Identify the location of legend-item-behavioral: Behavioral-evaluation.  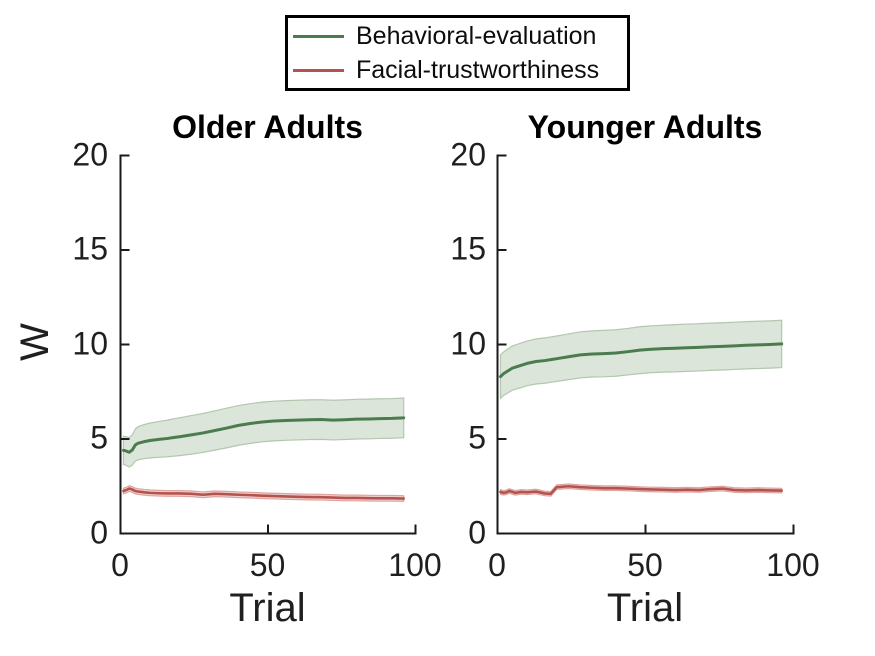
(460, 36).